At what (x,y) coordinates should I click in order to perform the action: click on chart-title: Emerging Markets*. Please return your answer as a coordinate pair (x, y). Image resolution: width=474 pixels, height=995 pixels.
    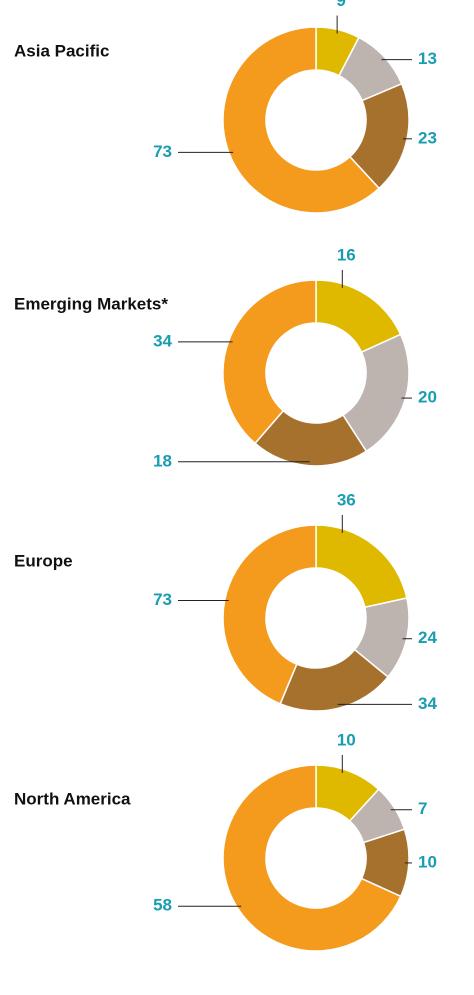
    Looking at the image, I should click on (91, 303).